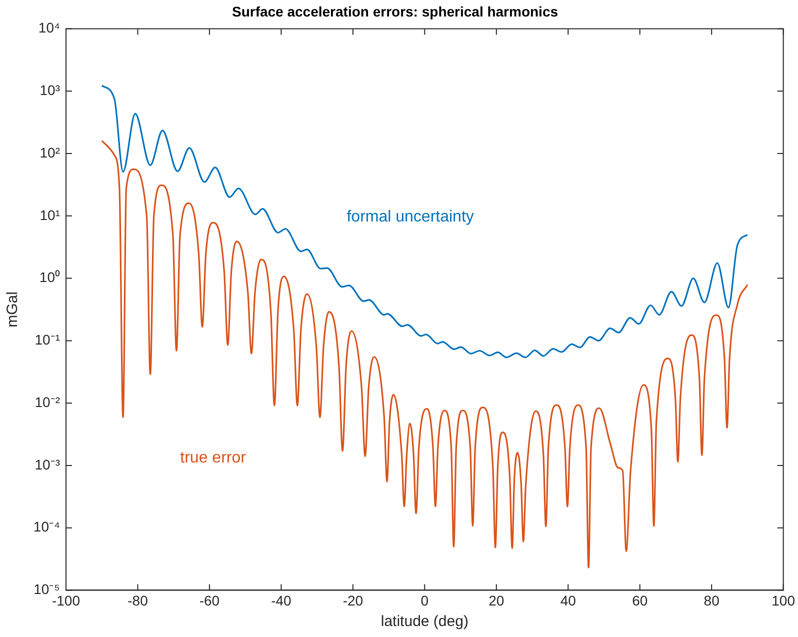 This screenshot has height=637, width=798. What do you see at coordinates (281, 600) in the screenshot?
I see `x-tick-label: -40` at bounding box center [281, 600].